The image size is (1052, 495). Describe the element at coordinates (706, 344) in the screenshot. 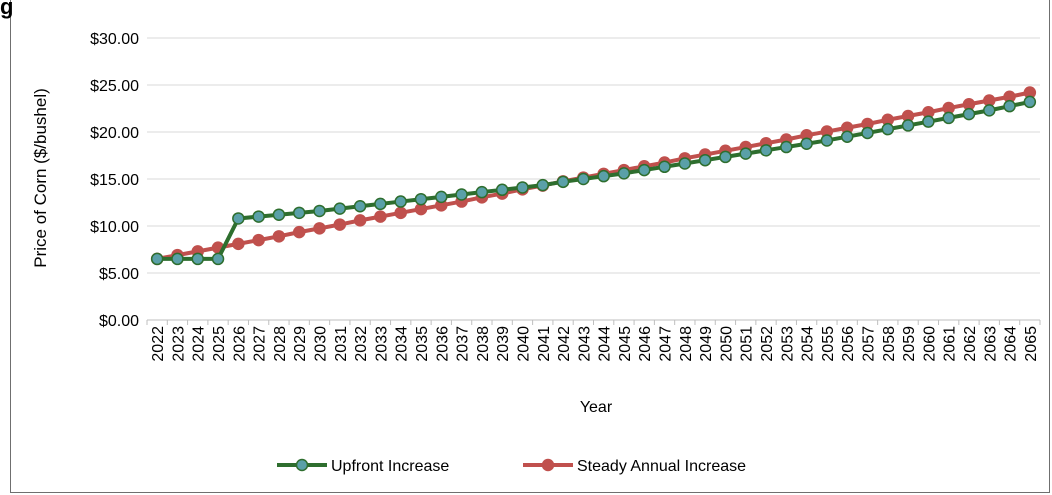

I see `x-tick-label: 2049` at that location.